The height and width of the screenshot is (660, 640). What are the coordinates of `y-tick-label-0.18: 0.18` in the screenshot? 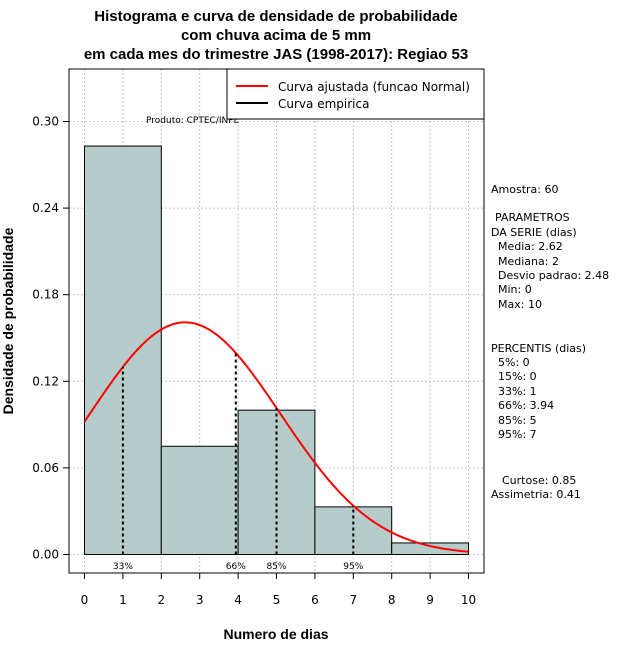 It's located at (45, 295).